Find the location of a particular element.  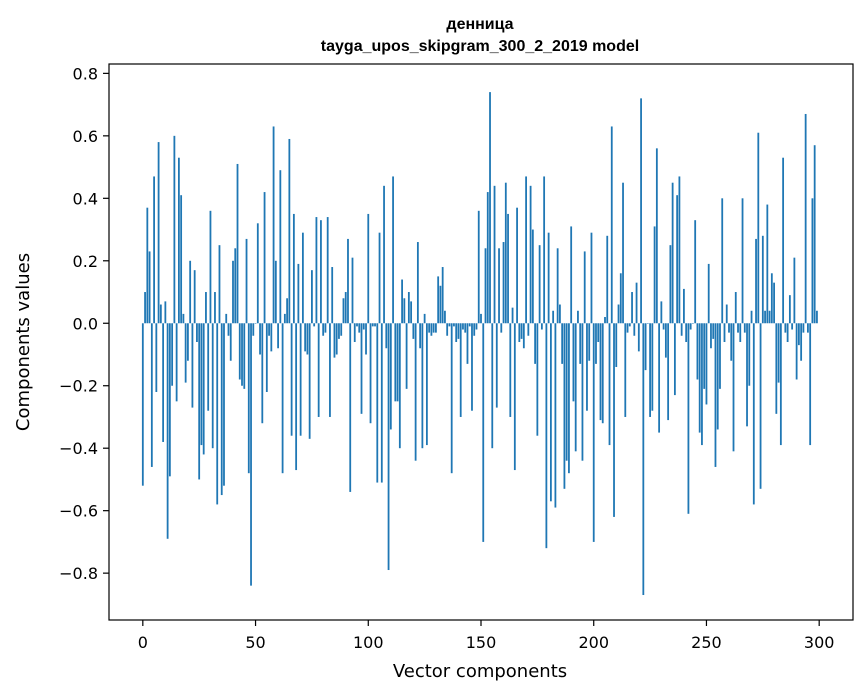

x-axis: 0 50 100 150 200 250 300 is located at coordinates (486, 636).